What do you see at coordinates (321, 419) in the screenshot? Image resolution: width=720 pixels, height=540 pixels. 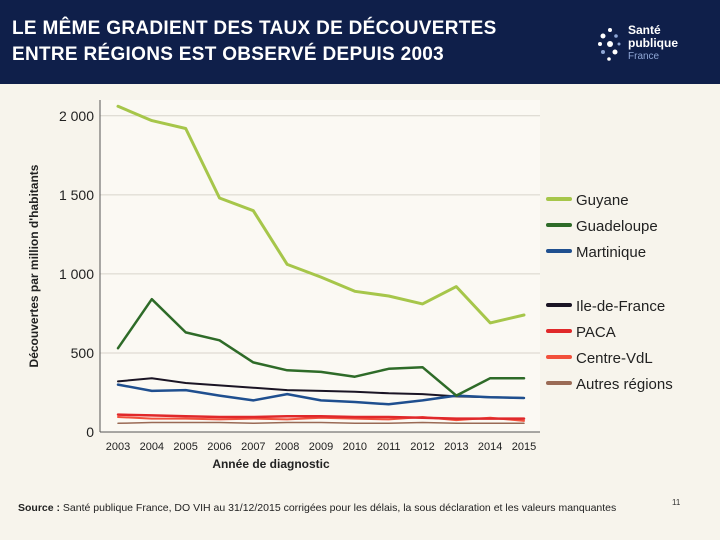 I see `series-line-centre-vdl` at bounding box center [321, 419].